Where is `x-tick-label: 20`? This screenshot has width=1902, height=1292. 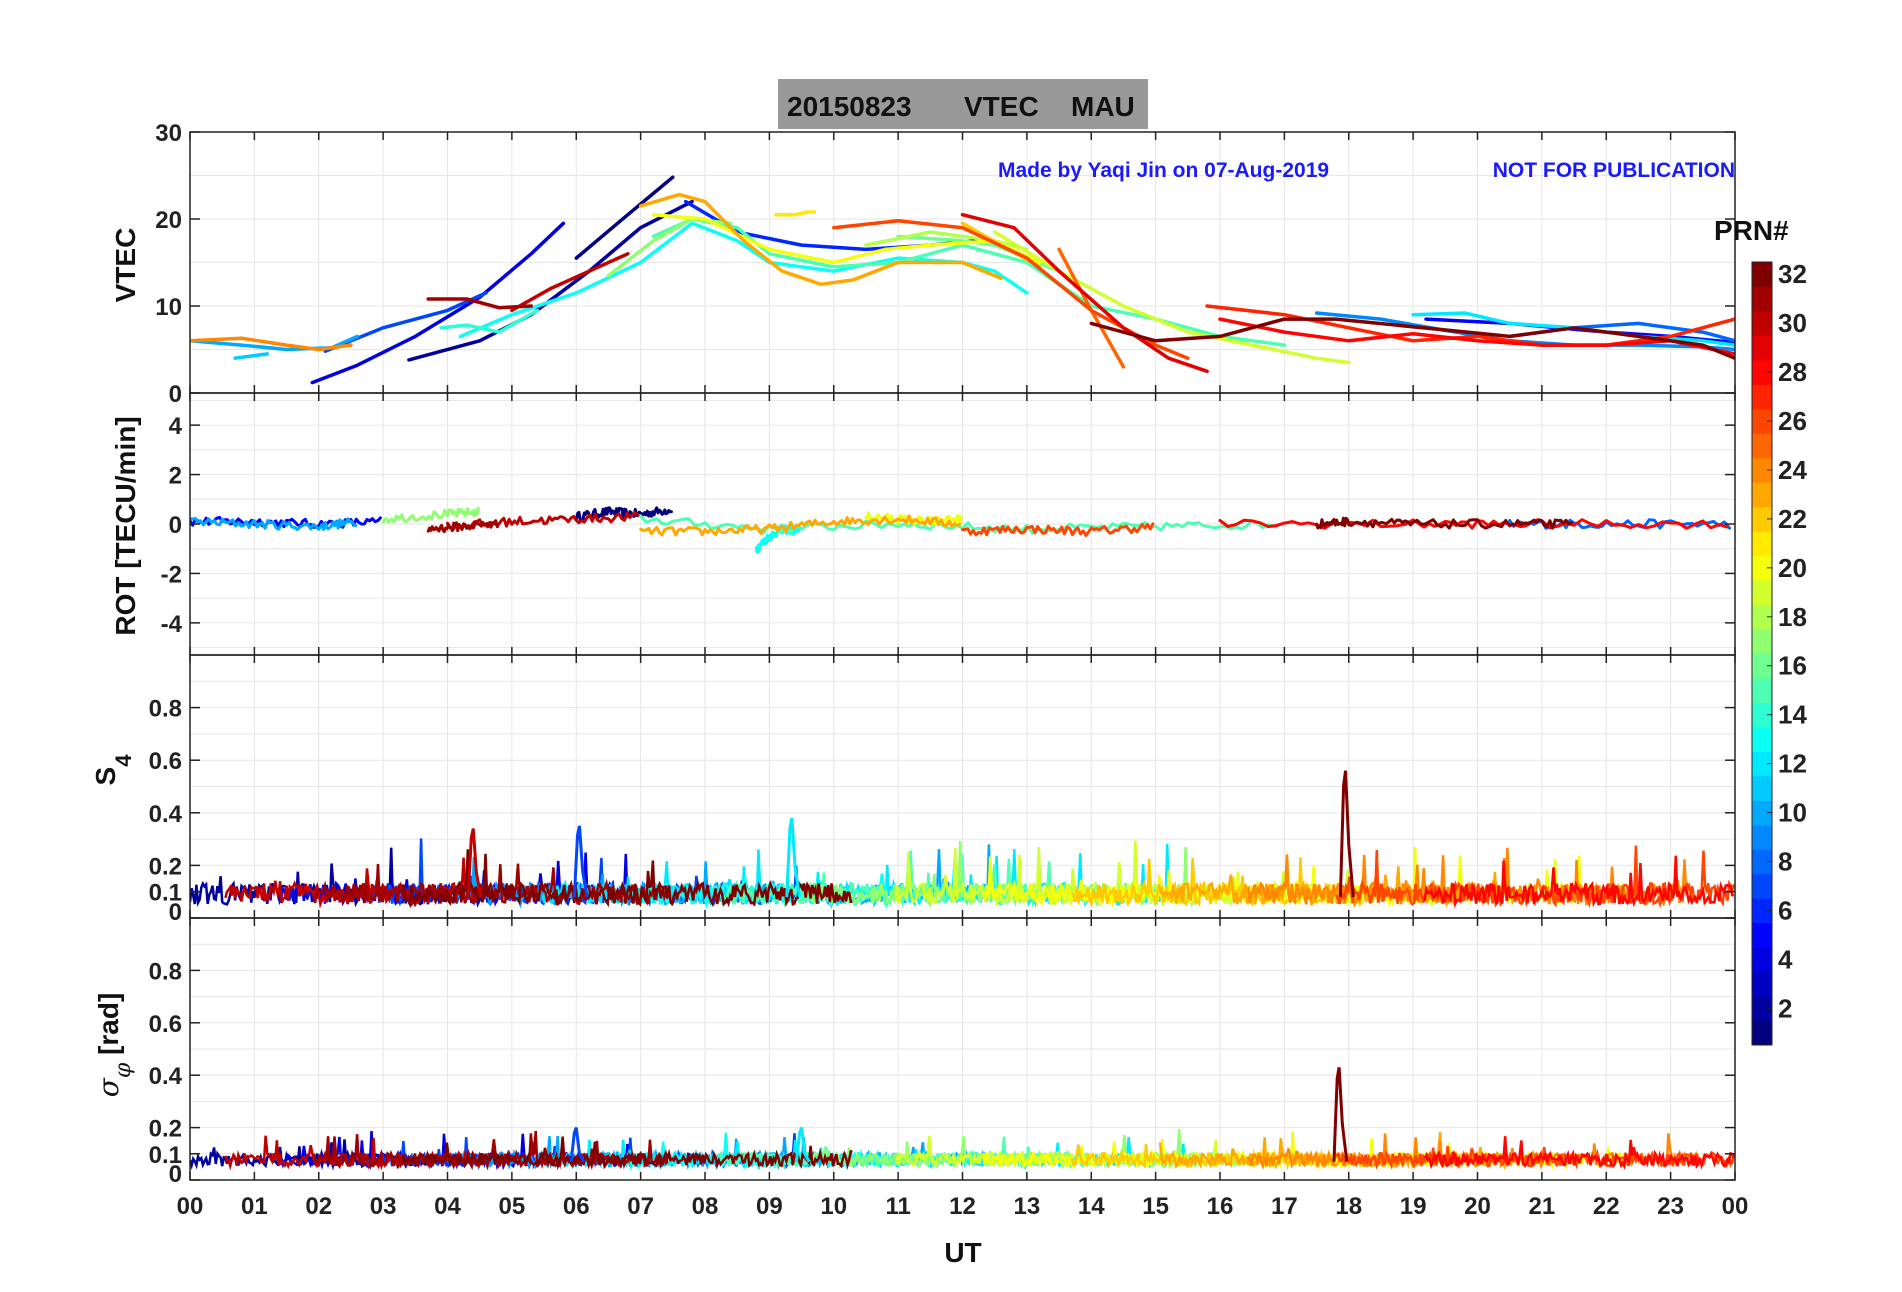
x-tick-label: 20 is located at coordinates (1477, 1206).